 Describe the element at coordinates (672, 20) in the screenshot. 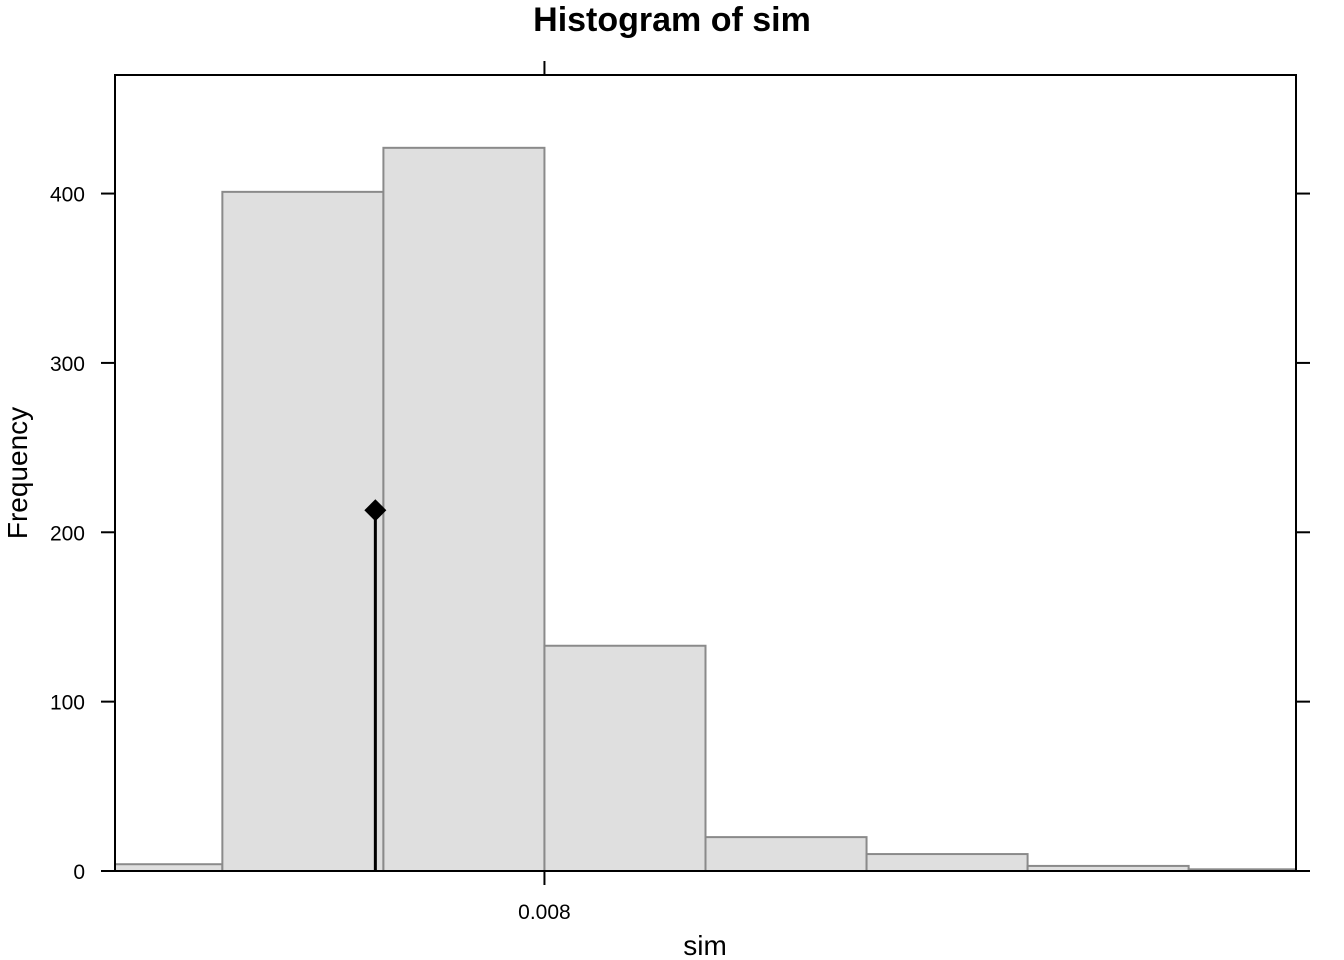

I see `chart-title: Histogram of sim` at that location.